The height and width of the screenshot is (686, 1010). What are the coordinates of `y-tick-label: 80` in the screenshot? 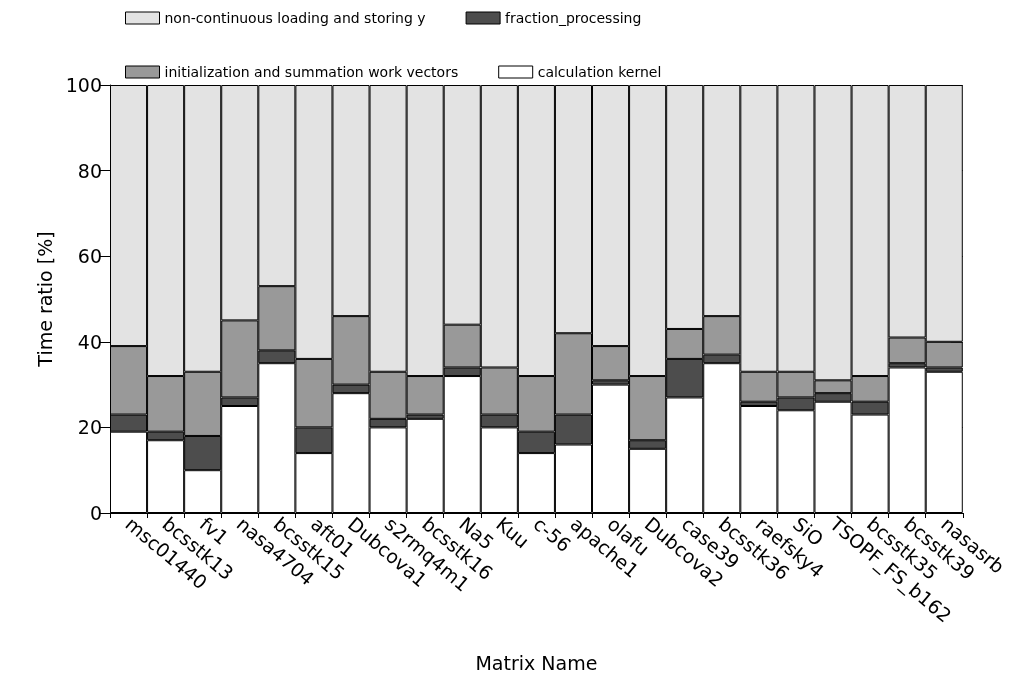 It's located at (89, 170).